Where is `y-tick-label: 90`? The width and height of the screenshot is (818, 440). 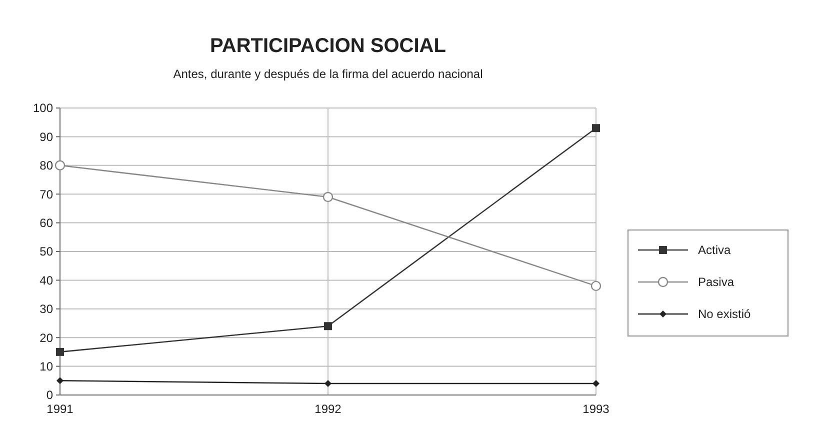 y-tick-label: 90 is located at coordinates (47, 137).